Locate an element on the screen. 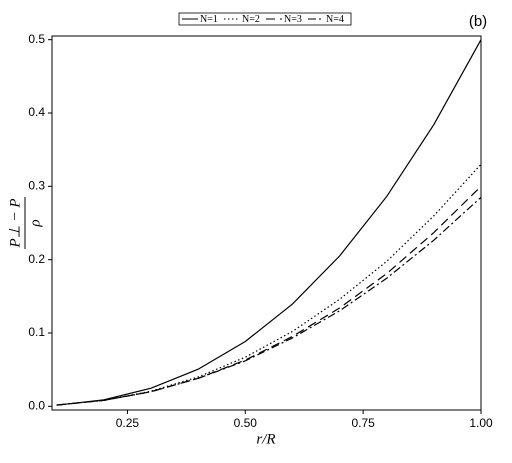 The width and height of the screenshot is (512, 463). y-label-numerator: P⊥ − P is located at coordinates (15, 223).